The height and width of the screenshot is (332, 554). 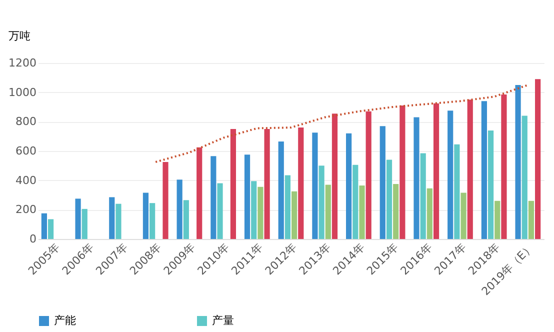 What do you see at coordinates (223, 320) in the screenshot?
I see `legend-label: 产量` at bounding box center [223, 320].